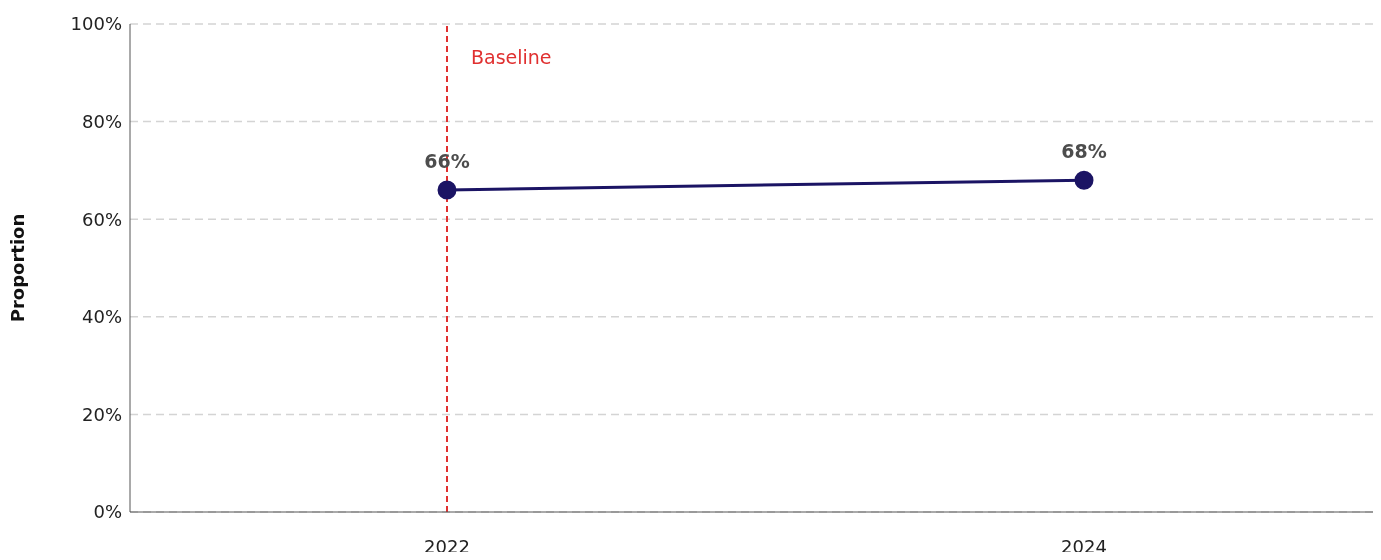  I want to click on y-axis-title: Proportion, so click(18, 268).